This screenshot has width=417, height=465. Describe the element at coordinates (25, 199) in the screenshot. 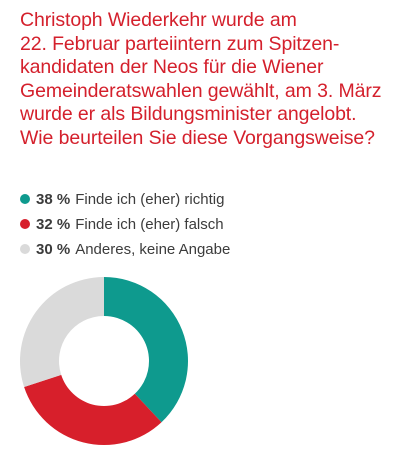

I see `legend-swatch-richtig` at that location.